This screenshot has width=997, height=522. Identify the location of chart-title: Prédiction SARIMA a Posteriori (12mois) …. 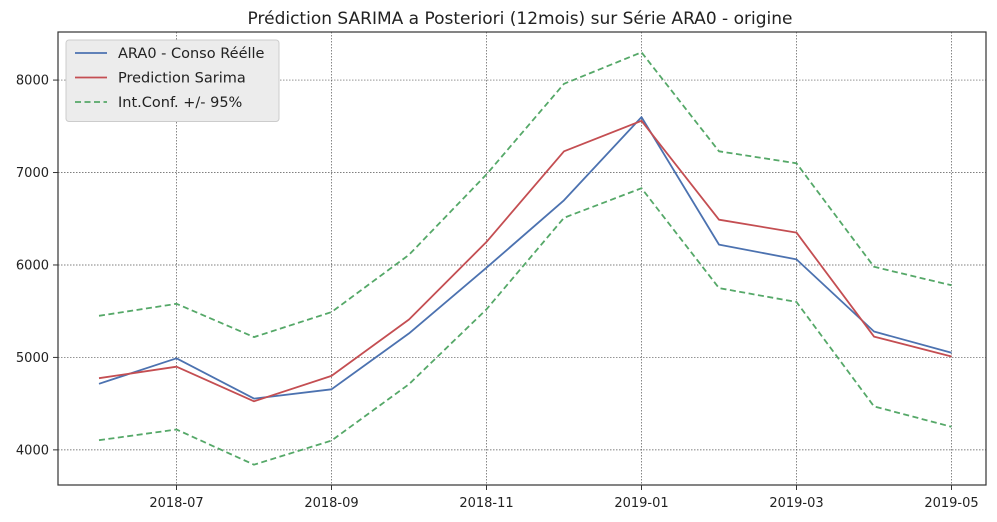
(520, 19).